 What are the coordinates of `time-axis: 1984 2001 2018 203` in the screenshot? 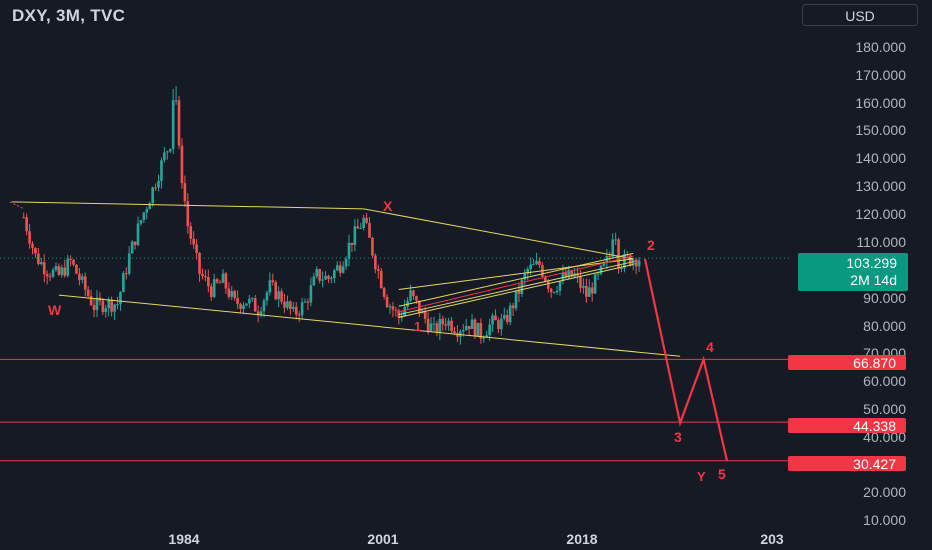 It's located at (475, 539).